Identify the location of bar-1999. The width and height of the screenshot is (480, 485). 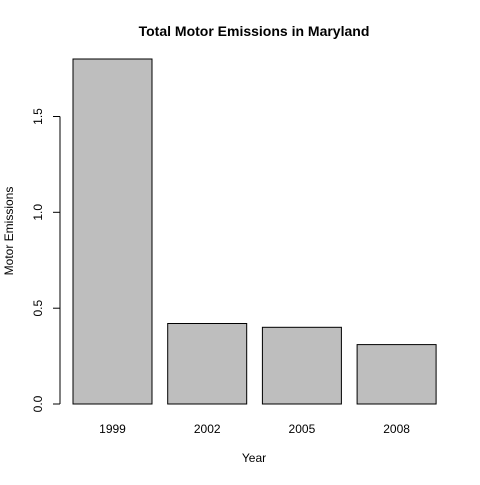
(112, 231).